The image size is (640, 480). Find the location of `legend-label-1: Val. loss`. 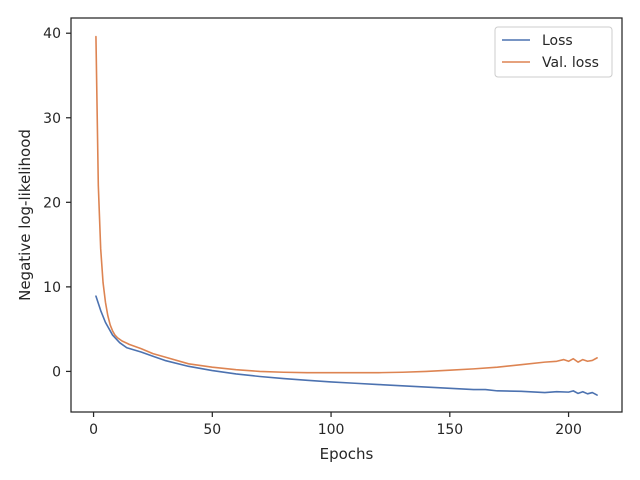

legend-label-1: Val. loss is located at coordinates (570, 63).